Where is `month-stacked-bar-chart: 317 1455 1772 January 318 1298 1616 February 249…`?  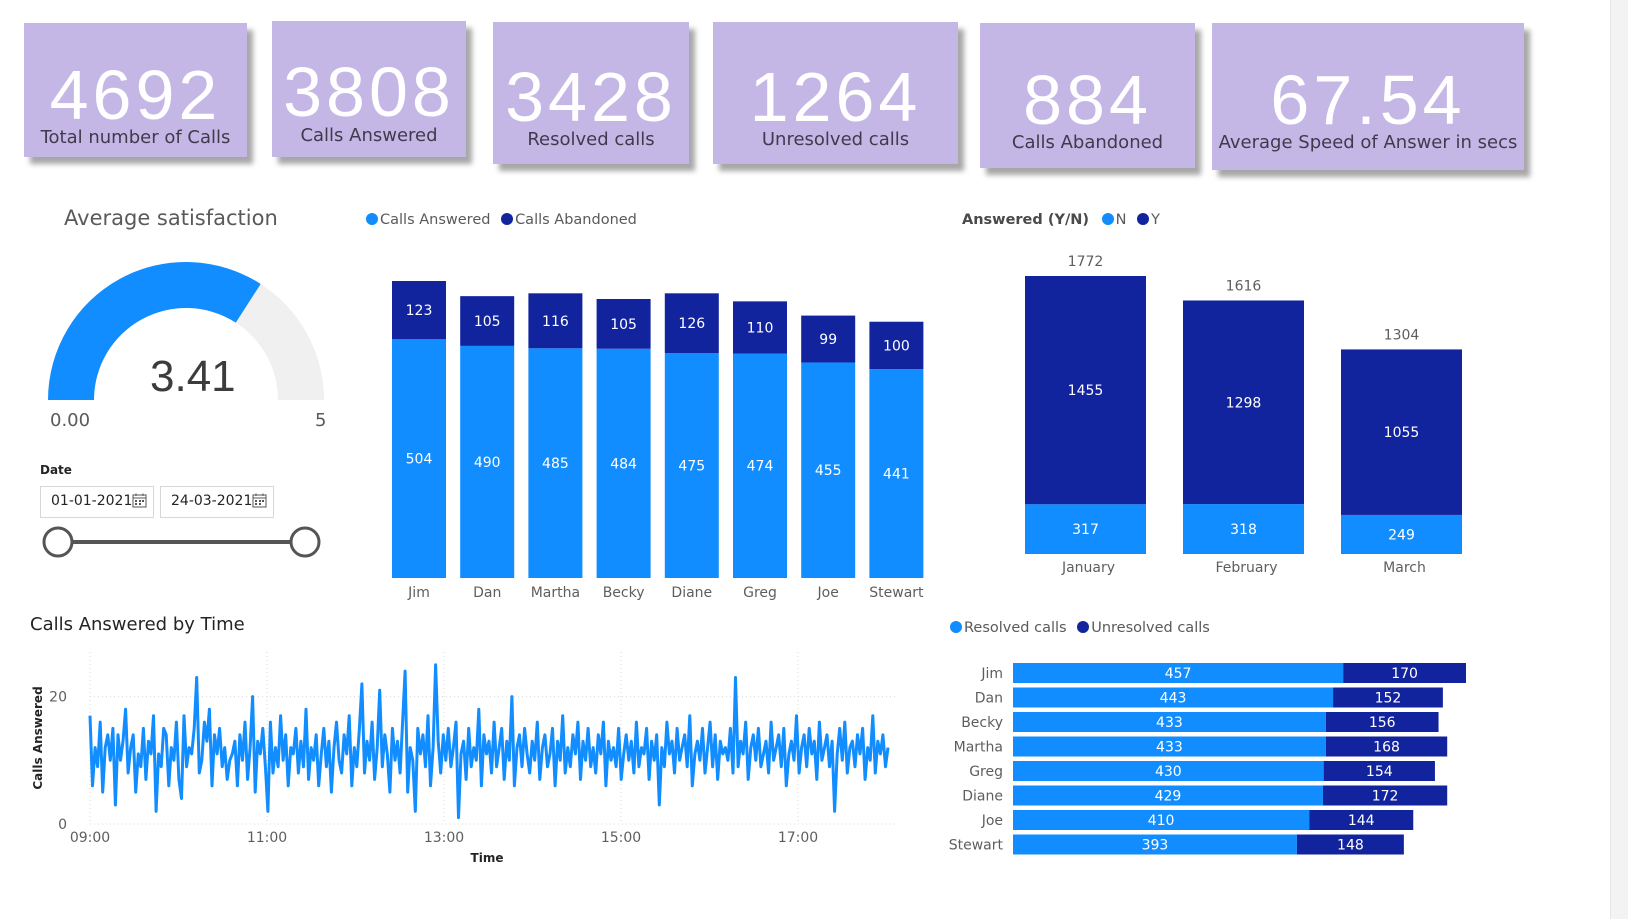 month-stacked-bar-chart: 317 1455 1772 January 318 1298 1616 February 249… is located at coordinates (1243, 415).